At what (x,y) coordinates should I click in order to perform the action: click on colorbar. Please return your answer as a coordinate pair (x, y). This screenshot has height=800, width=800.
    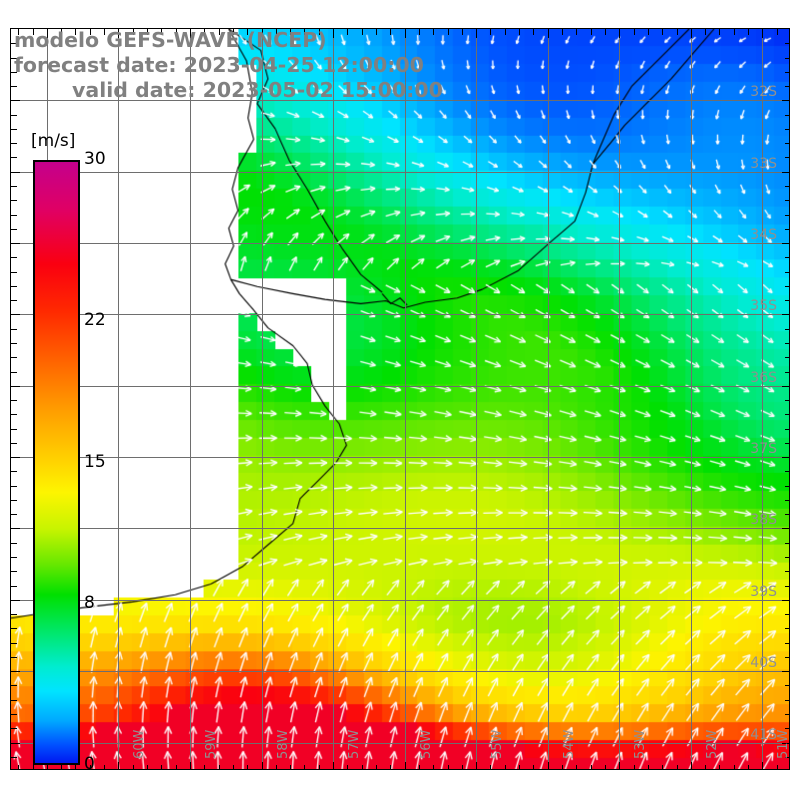
    Looking at the image, I should click on (56, 462).